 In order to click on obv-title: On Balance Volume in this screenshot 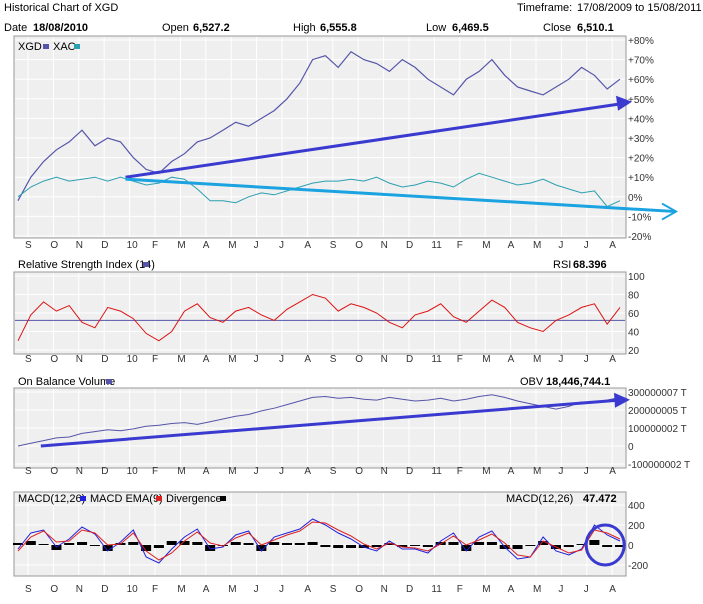, I will do `click(66, 382)`.